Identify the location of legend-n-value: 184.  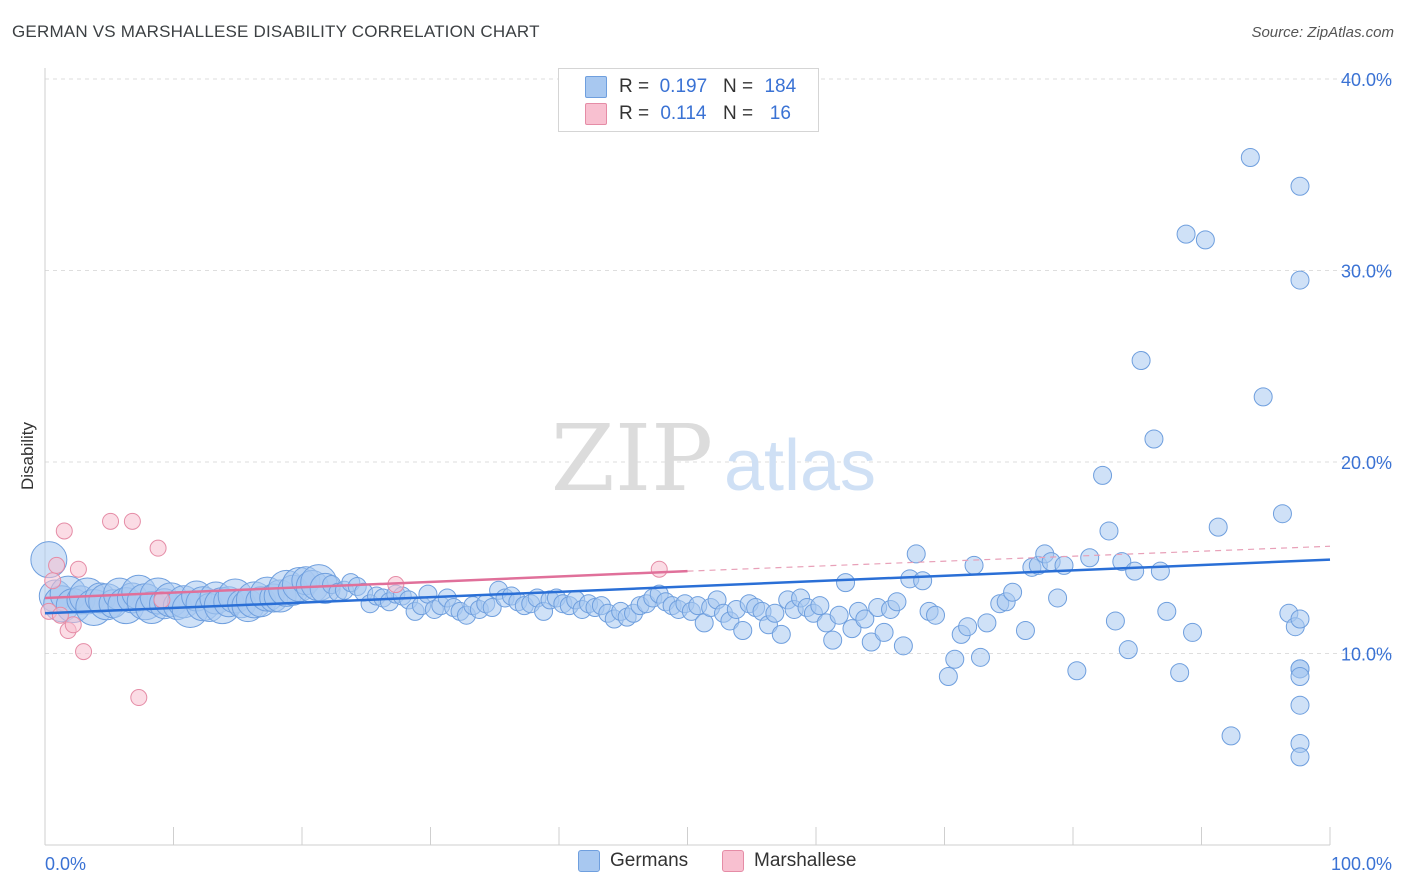
(780, 86).